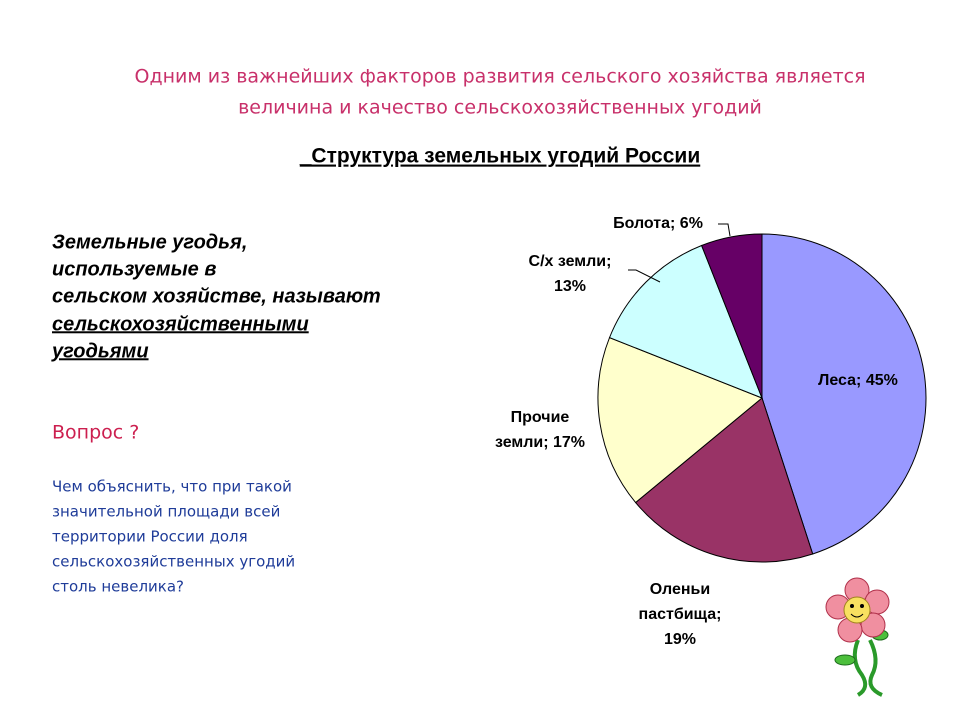  What do you see at coordinates (166, 512) in the screenshot?
I see `question-line: значительной площади всей` at bounding box center [166, 512].